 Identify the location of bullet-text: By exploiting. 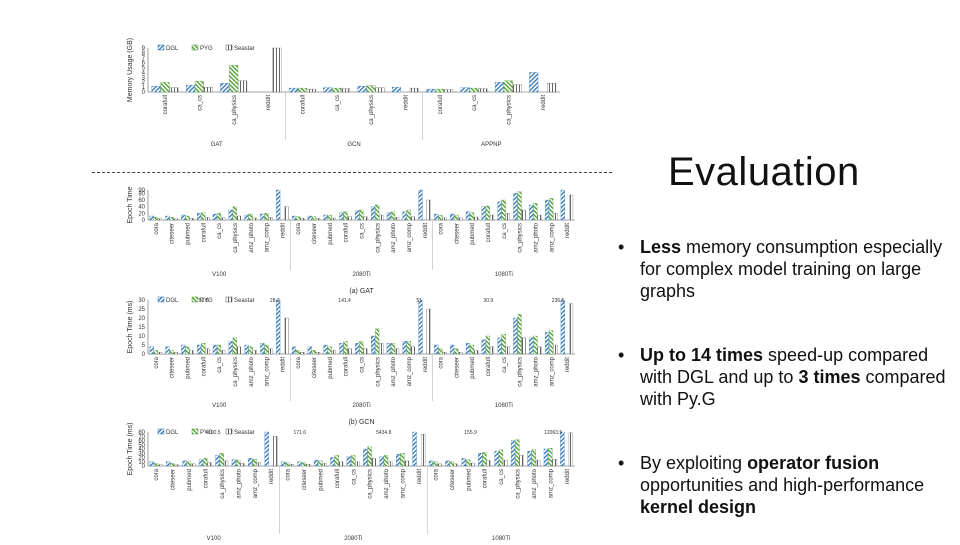
(694, 463).